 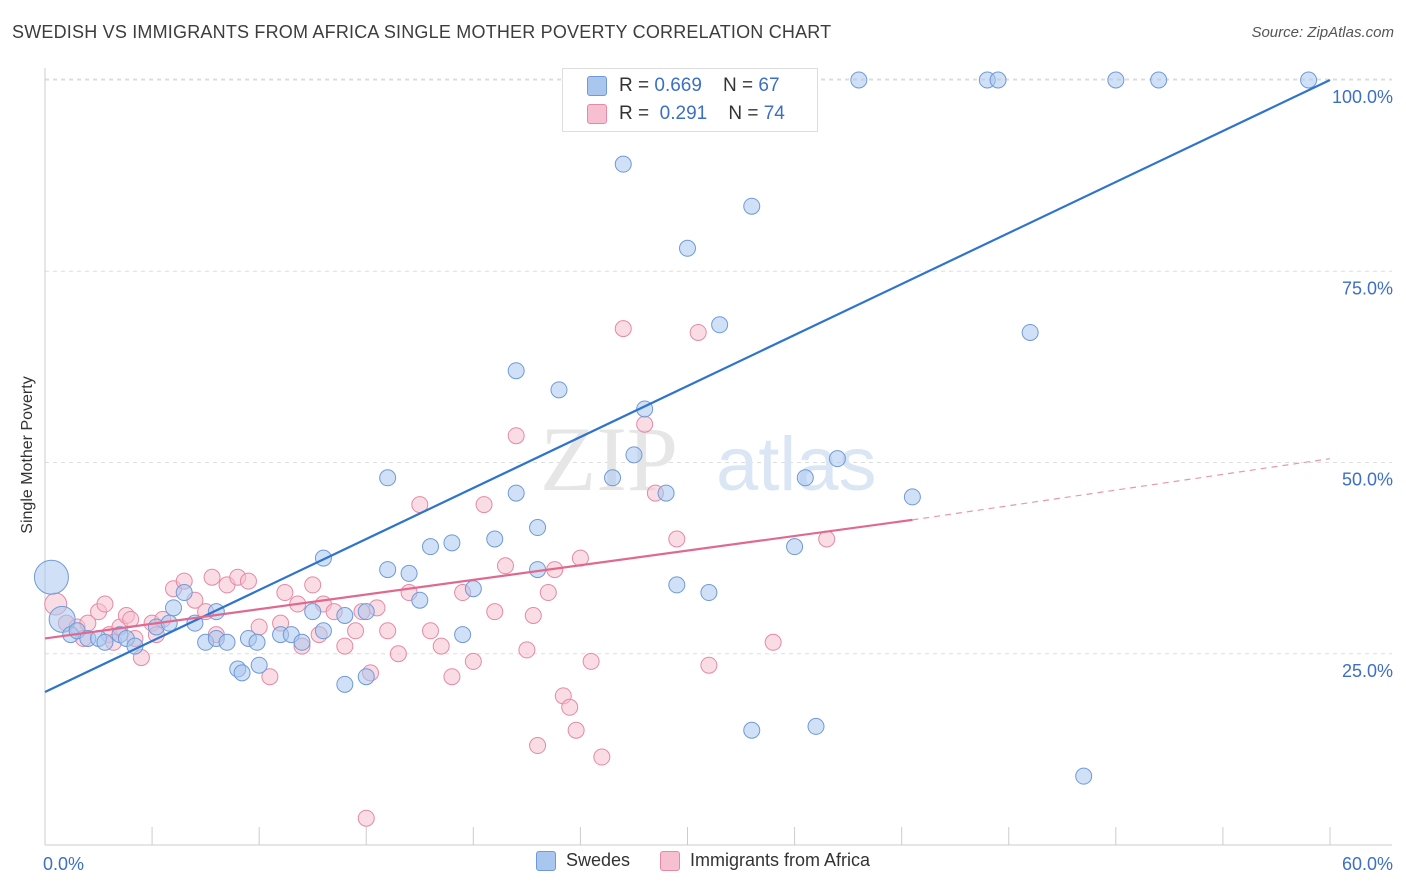 I want to click on trend-line-immigrants-extension, so click(x=1121, y=489).